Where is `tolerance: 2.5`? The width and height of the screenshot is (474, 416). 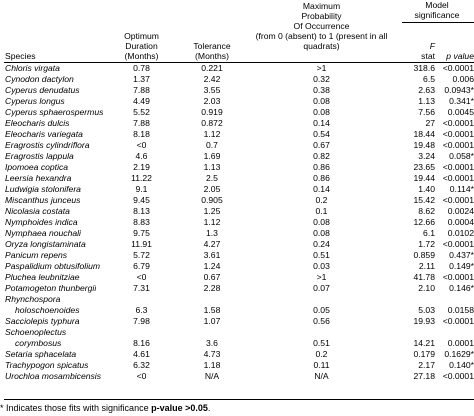
tolerance: 2.5 is located at coordinates (212, 178).